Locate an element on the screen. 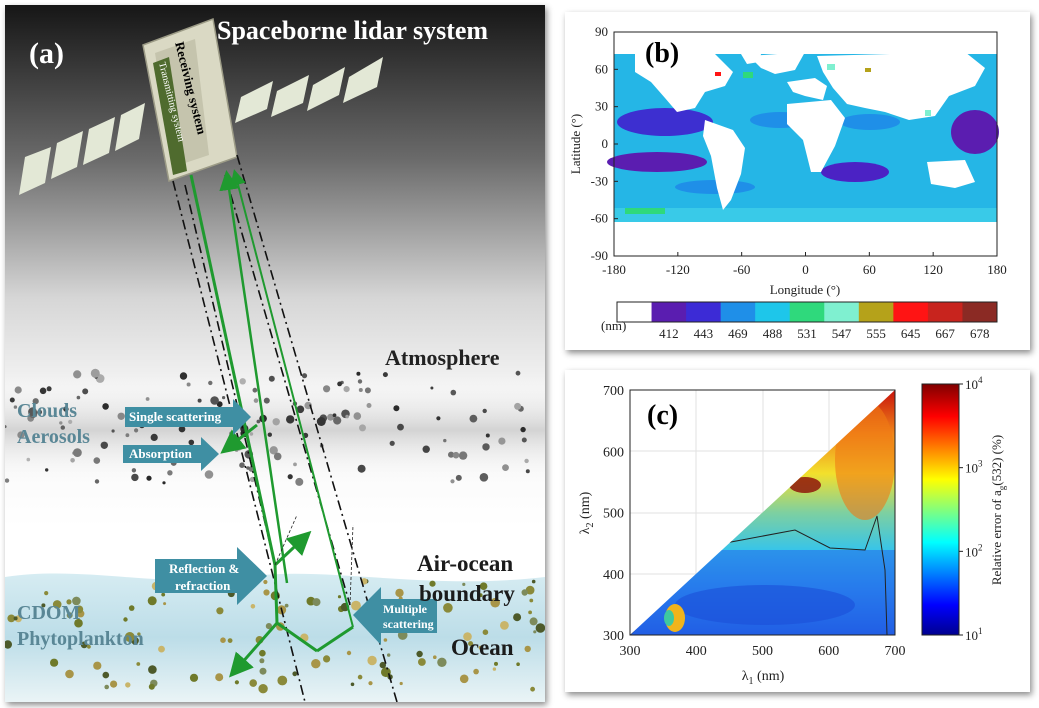 The height and width of the screenshot is (708, 1039). x-tick-label: 600 is located at coordinates (828, 651).